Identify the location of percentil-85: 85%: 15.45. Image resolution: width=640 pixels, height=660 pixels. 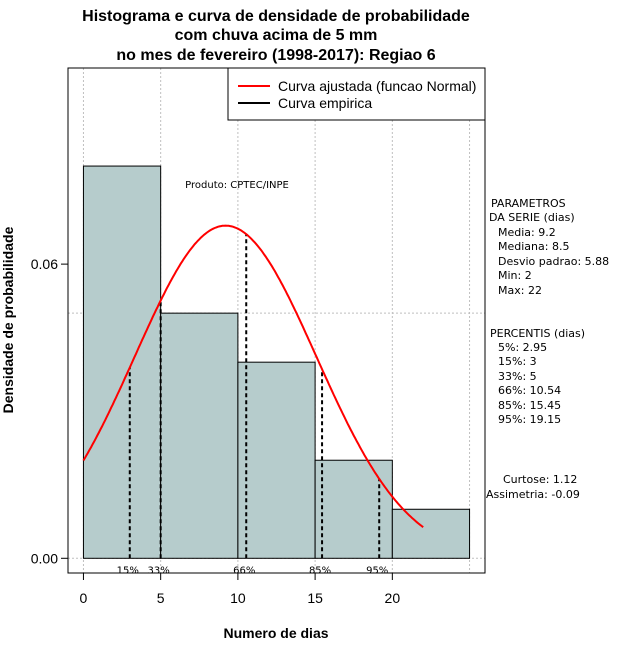
(529, 405).